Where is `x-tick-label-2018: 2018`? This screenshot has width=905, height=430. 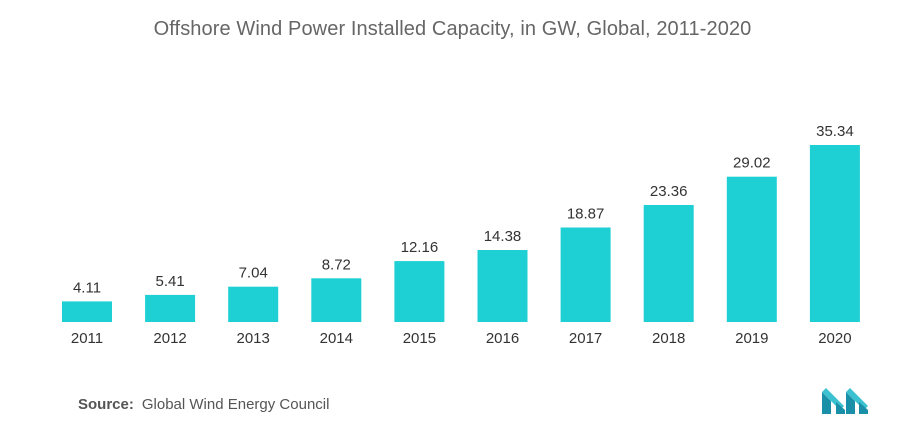
x-tick-label-2018: 2018 is located at coordinates (668, 338).